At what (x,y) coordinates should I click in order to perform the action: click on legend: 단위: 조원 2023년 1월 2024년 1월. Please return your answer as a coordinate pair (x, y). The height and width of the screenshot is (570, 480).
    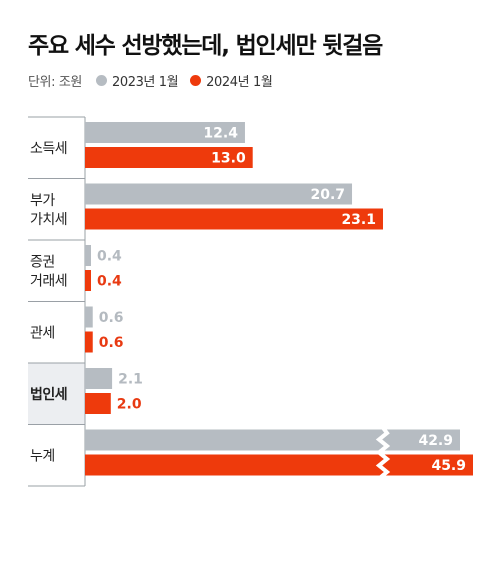
    Looking at the image, I should click on (156, 80).